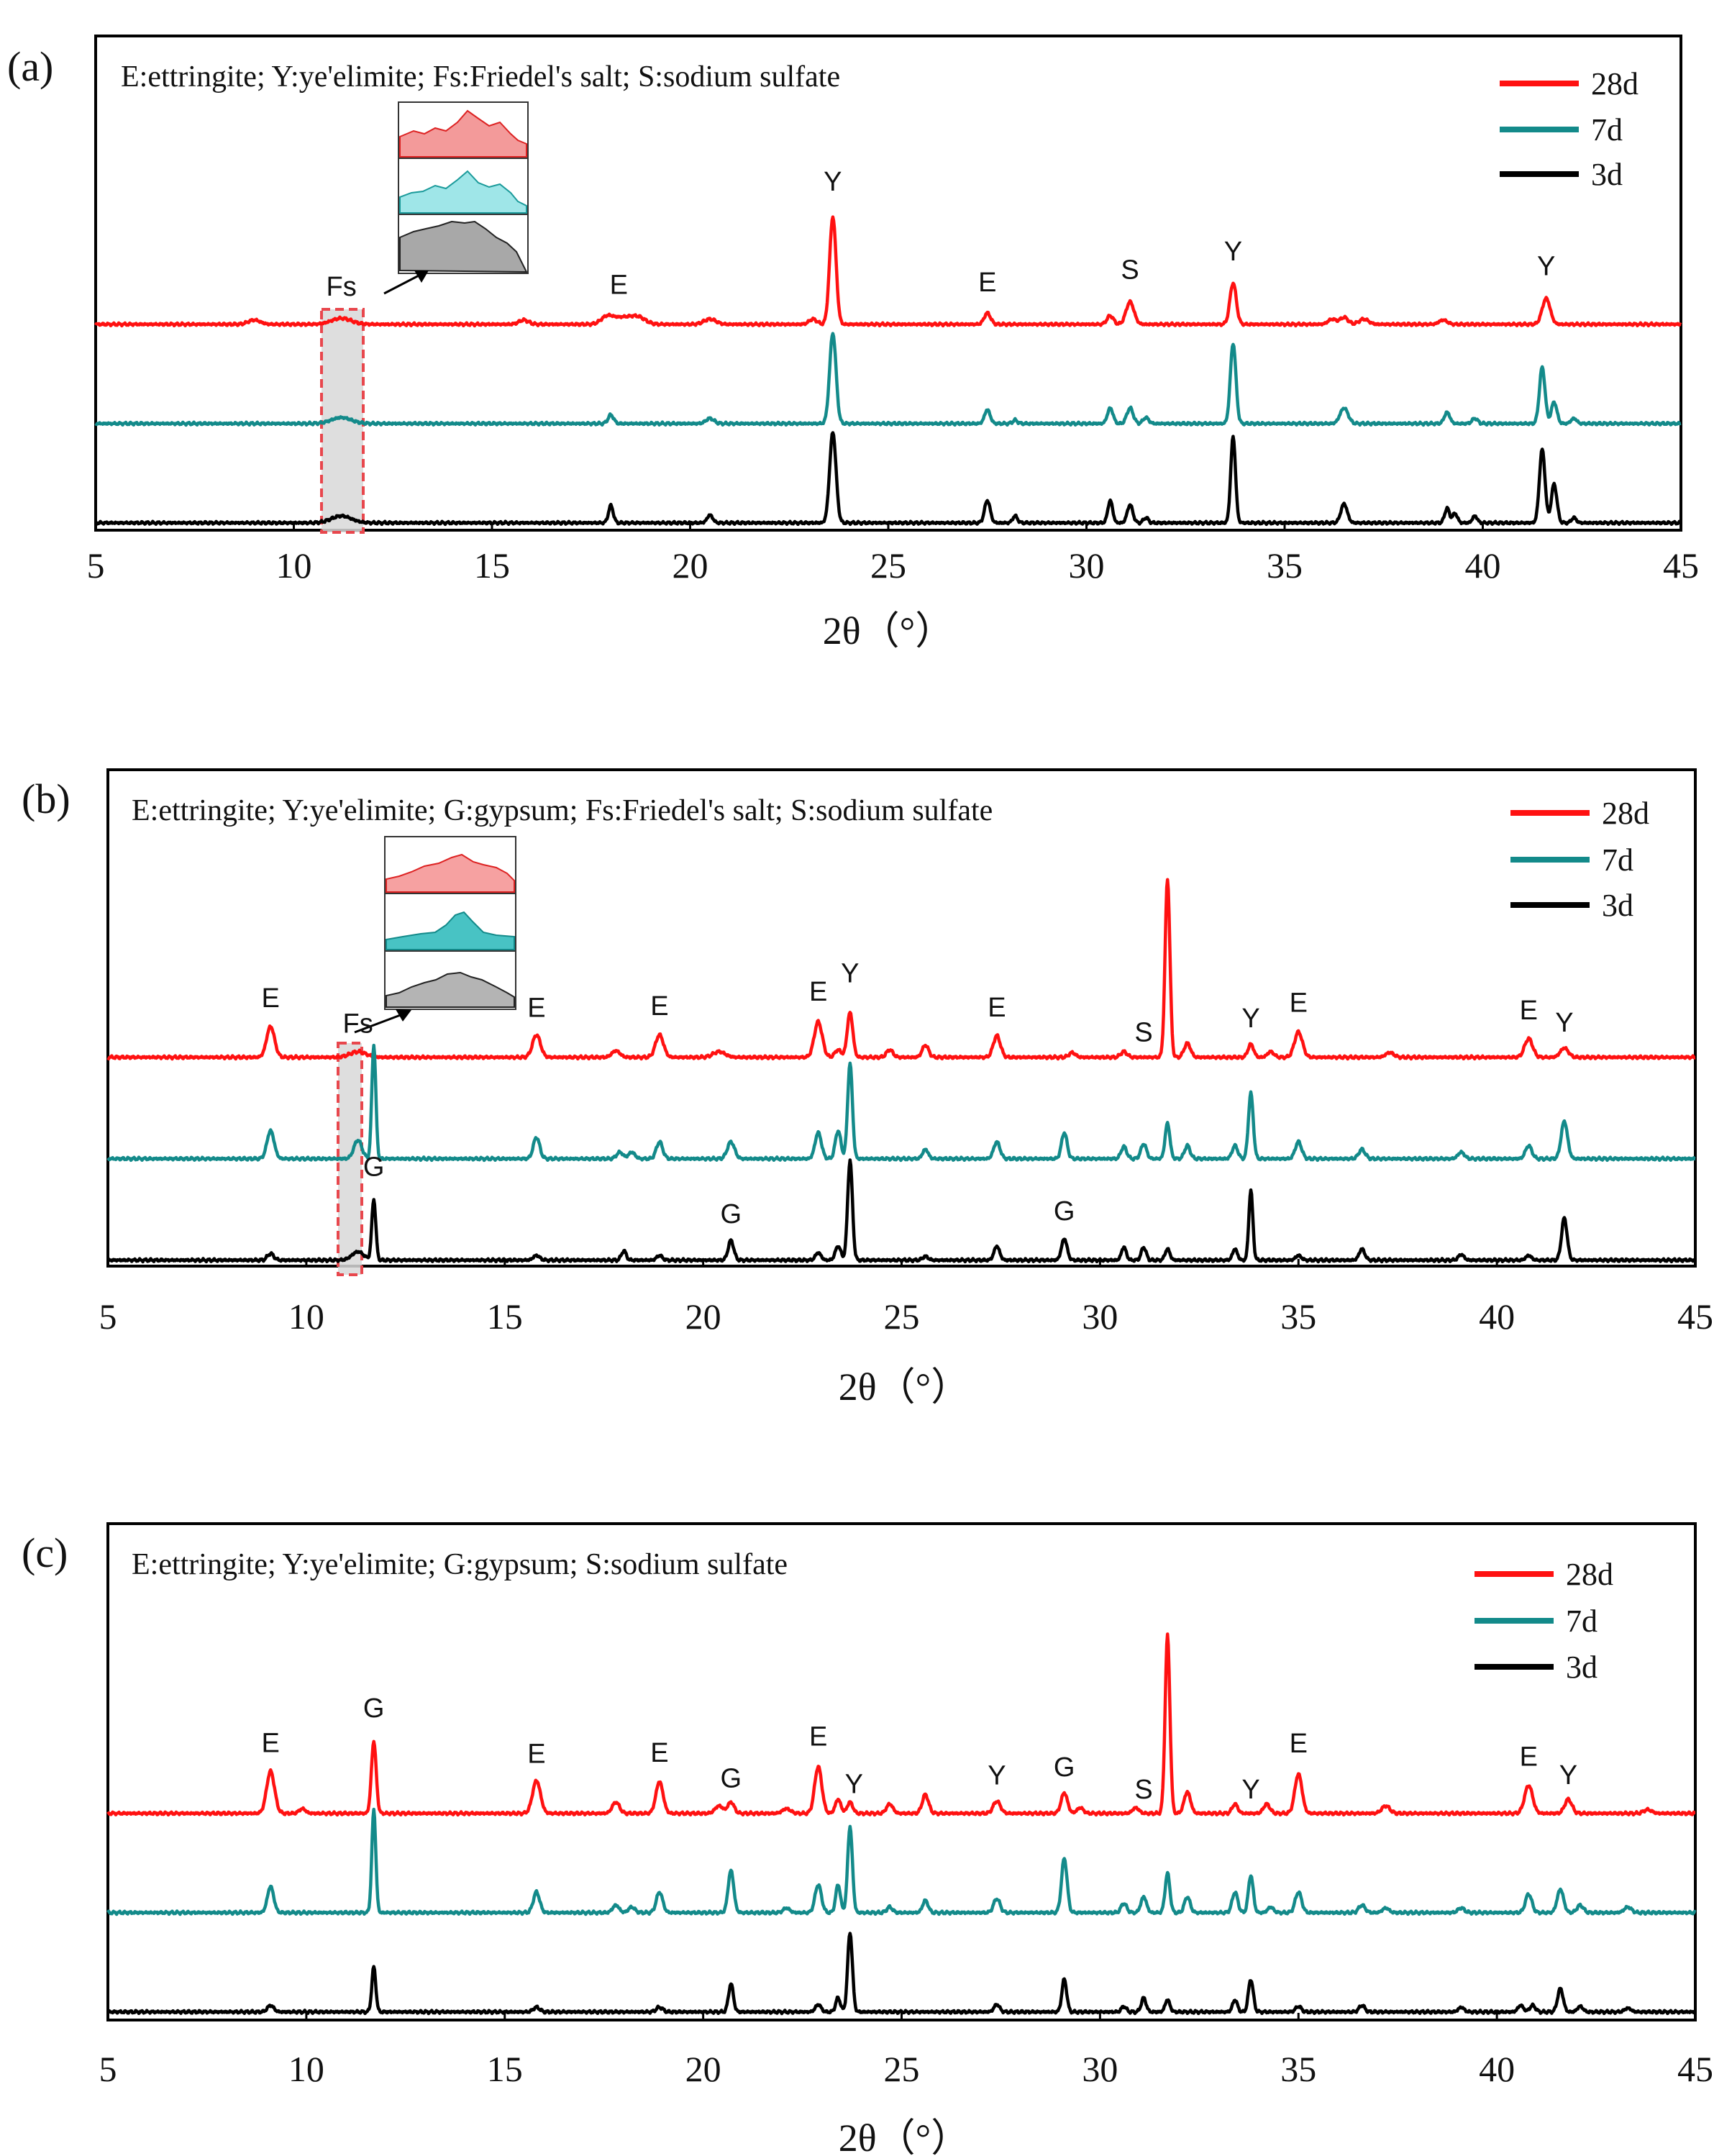  Describe the element at coordinates (1614, 83) in the screenshot. I see `legend-label-28d-a: 28d` at that location.